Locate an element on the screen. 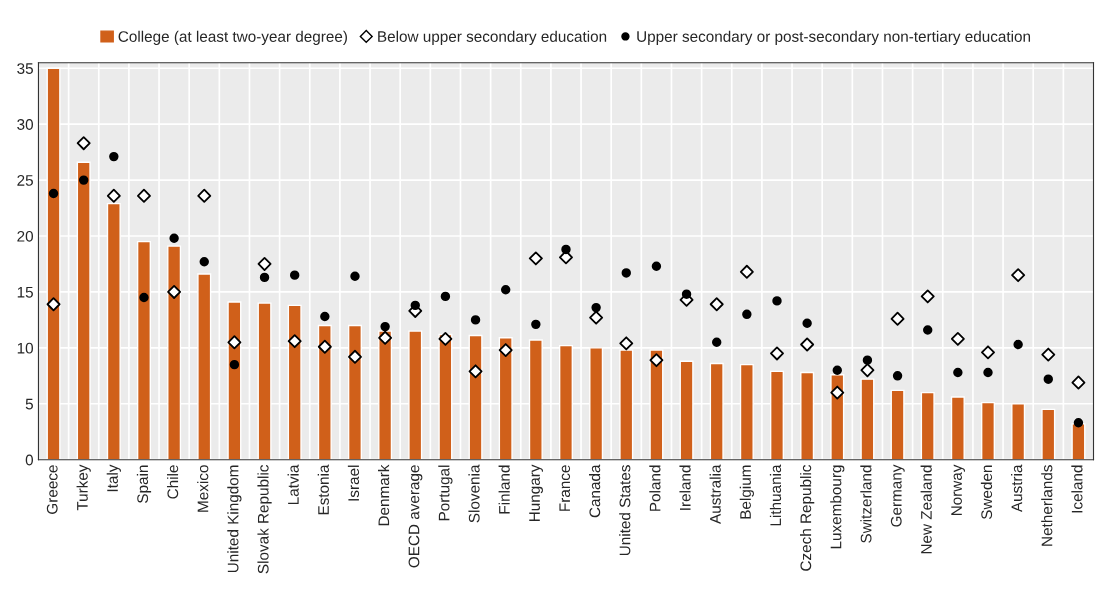  legend-label: College (at least two-year degree) is located at coordinates (232, 37).